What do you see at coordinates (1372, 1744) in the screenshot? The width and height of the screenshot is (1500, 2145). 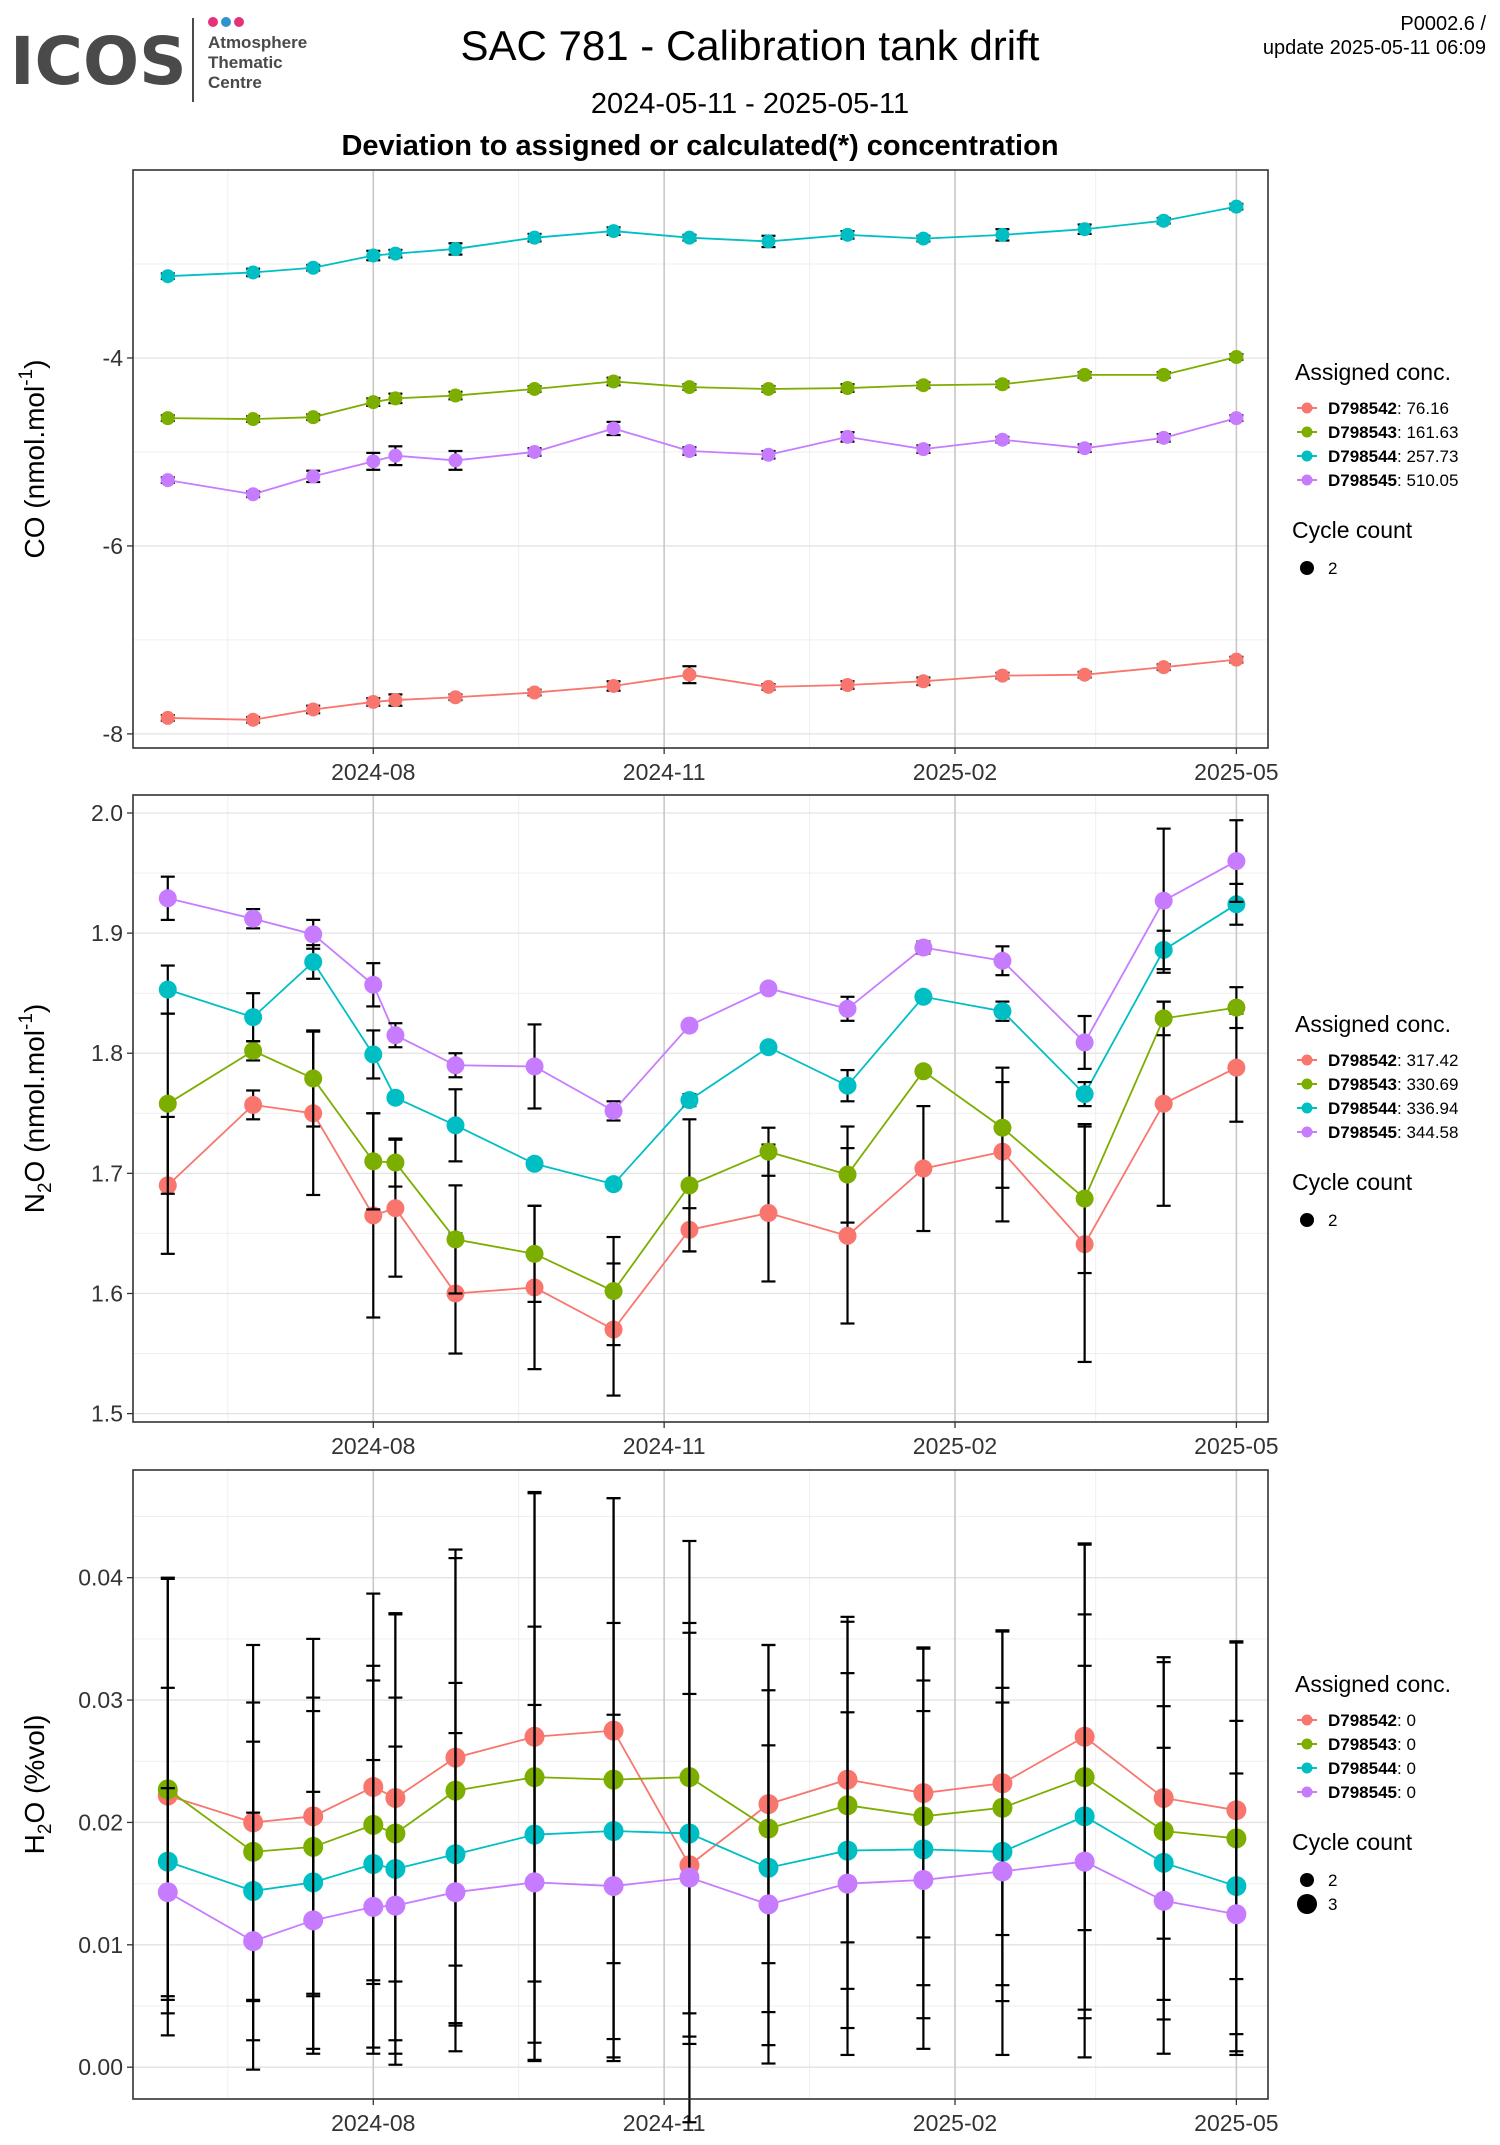 I see `legend-entry: D798543: 0` at bounding box center [1372, 1744].